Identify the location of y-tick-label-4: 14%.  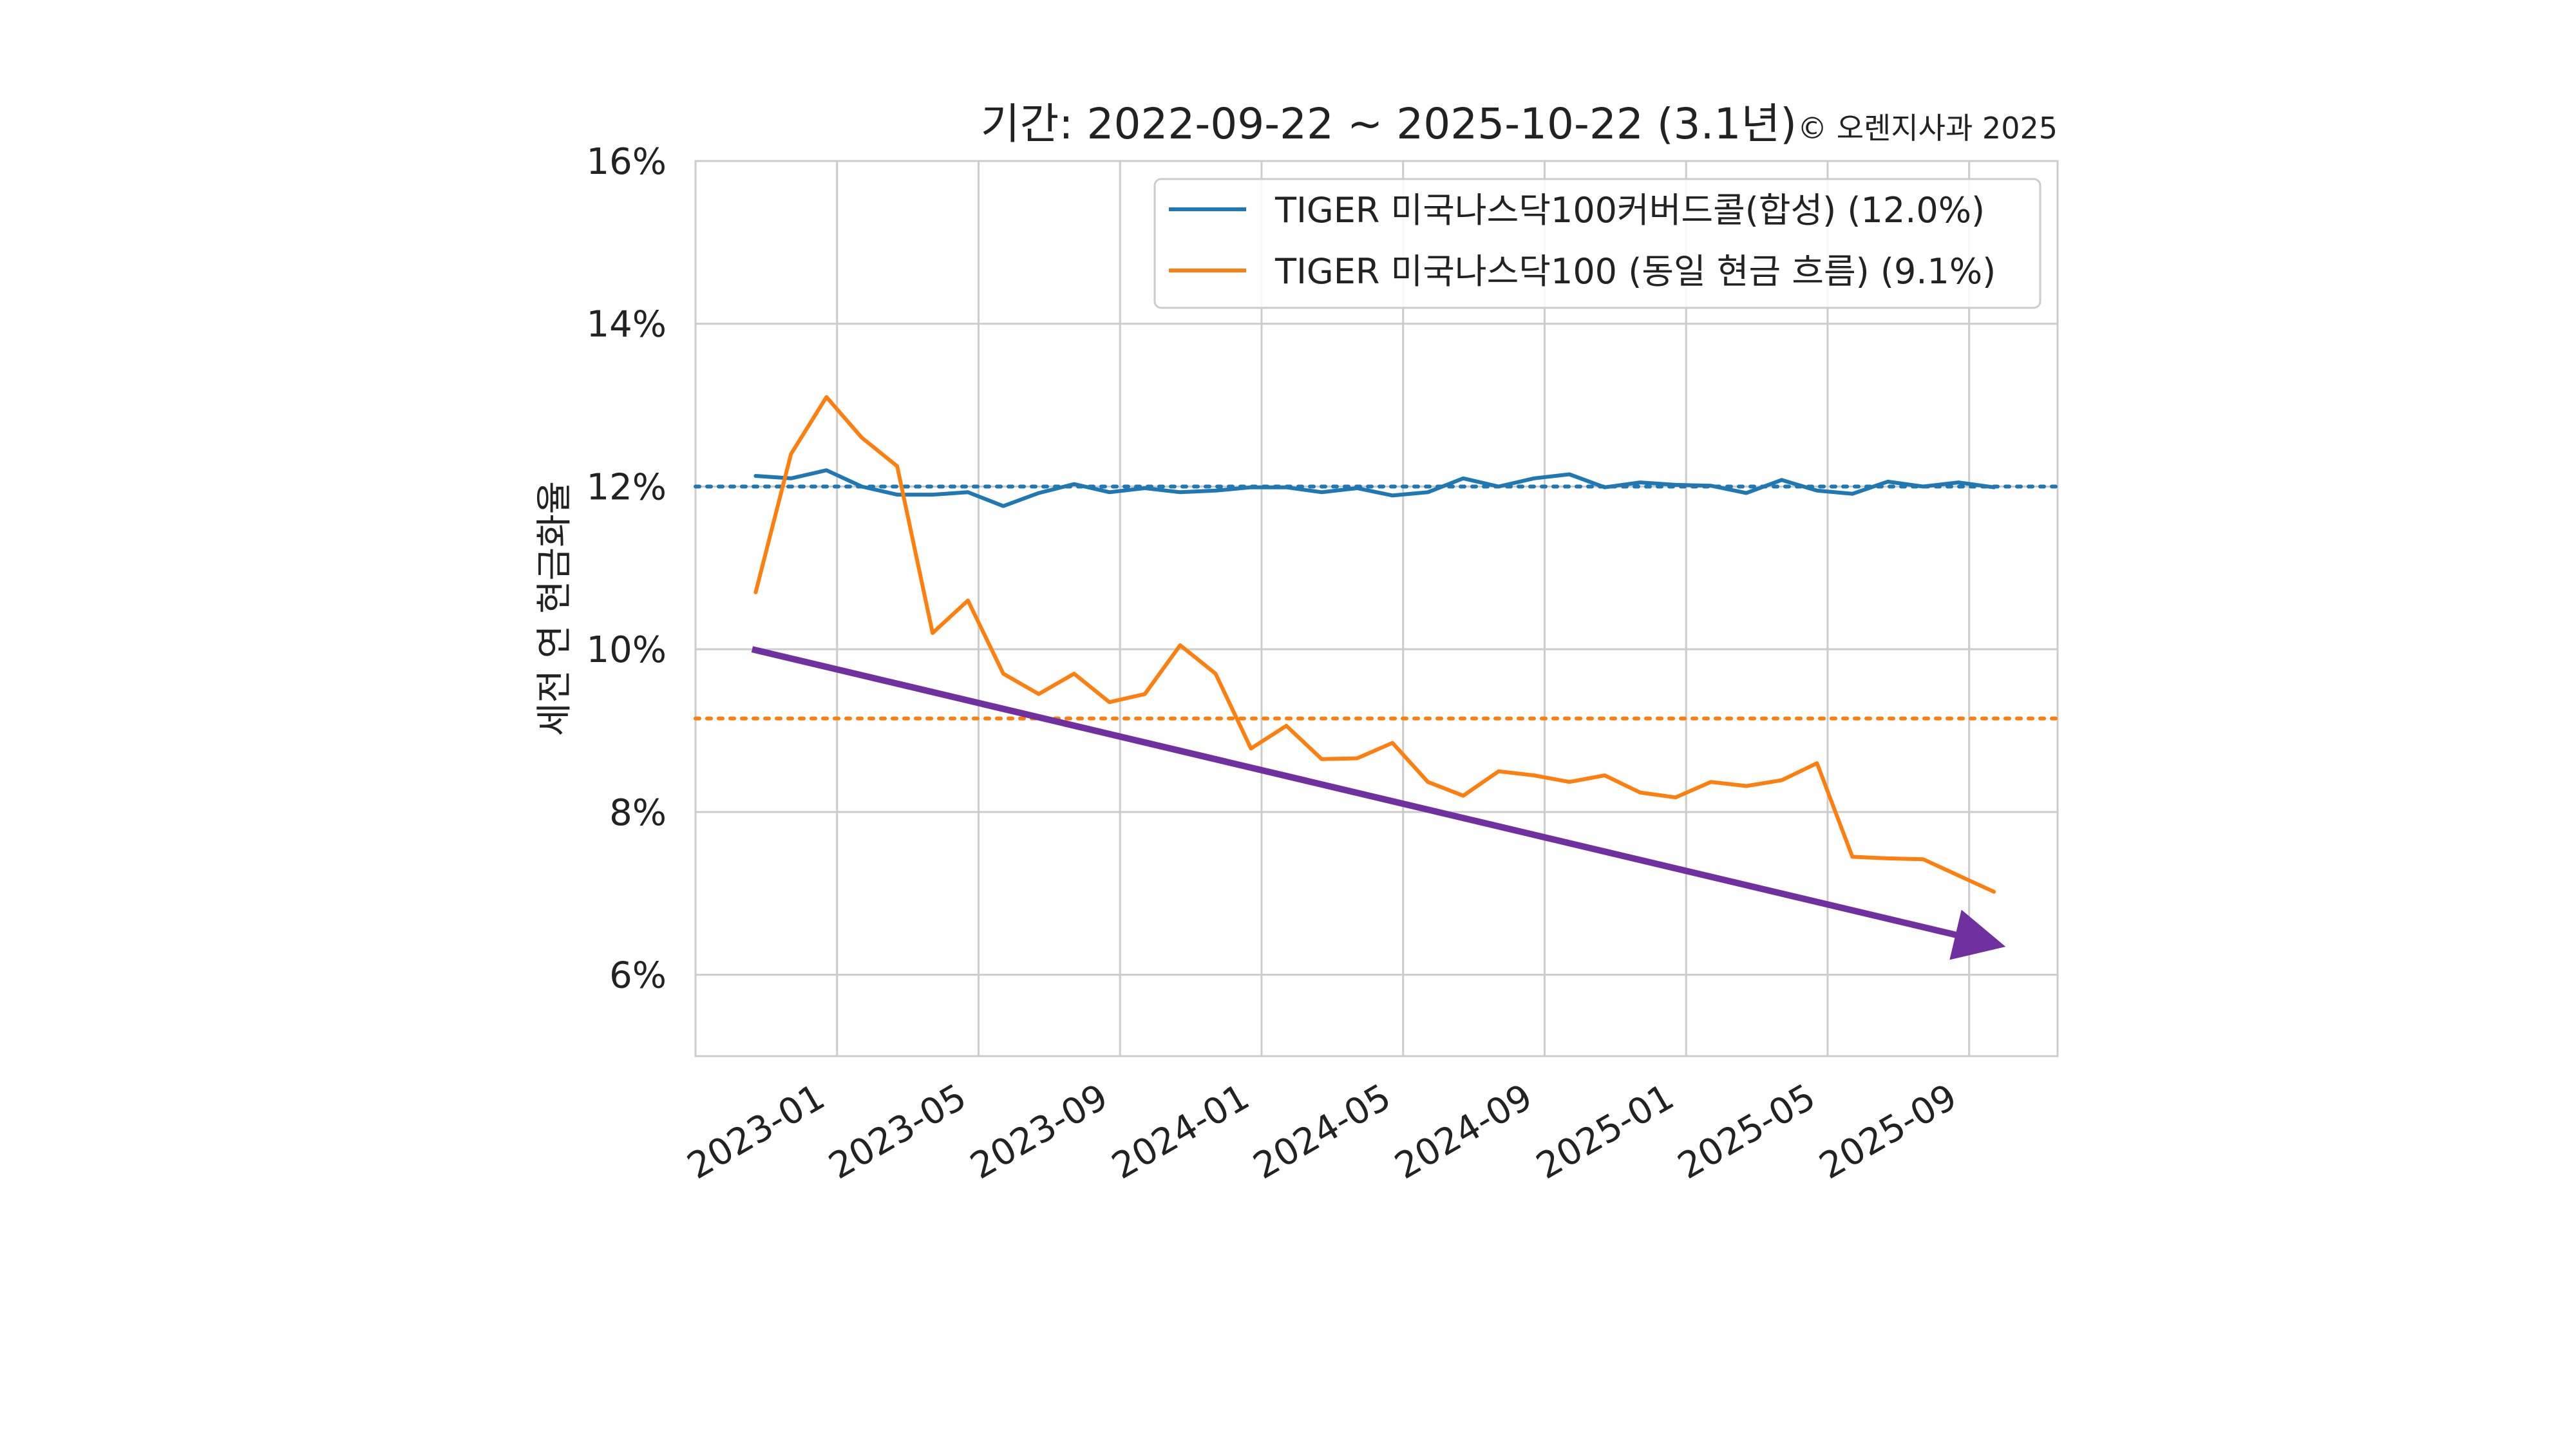
(627, 325).